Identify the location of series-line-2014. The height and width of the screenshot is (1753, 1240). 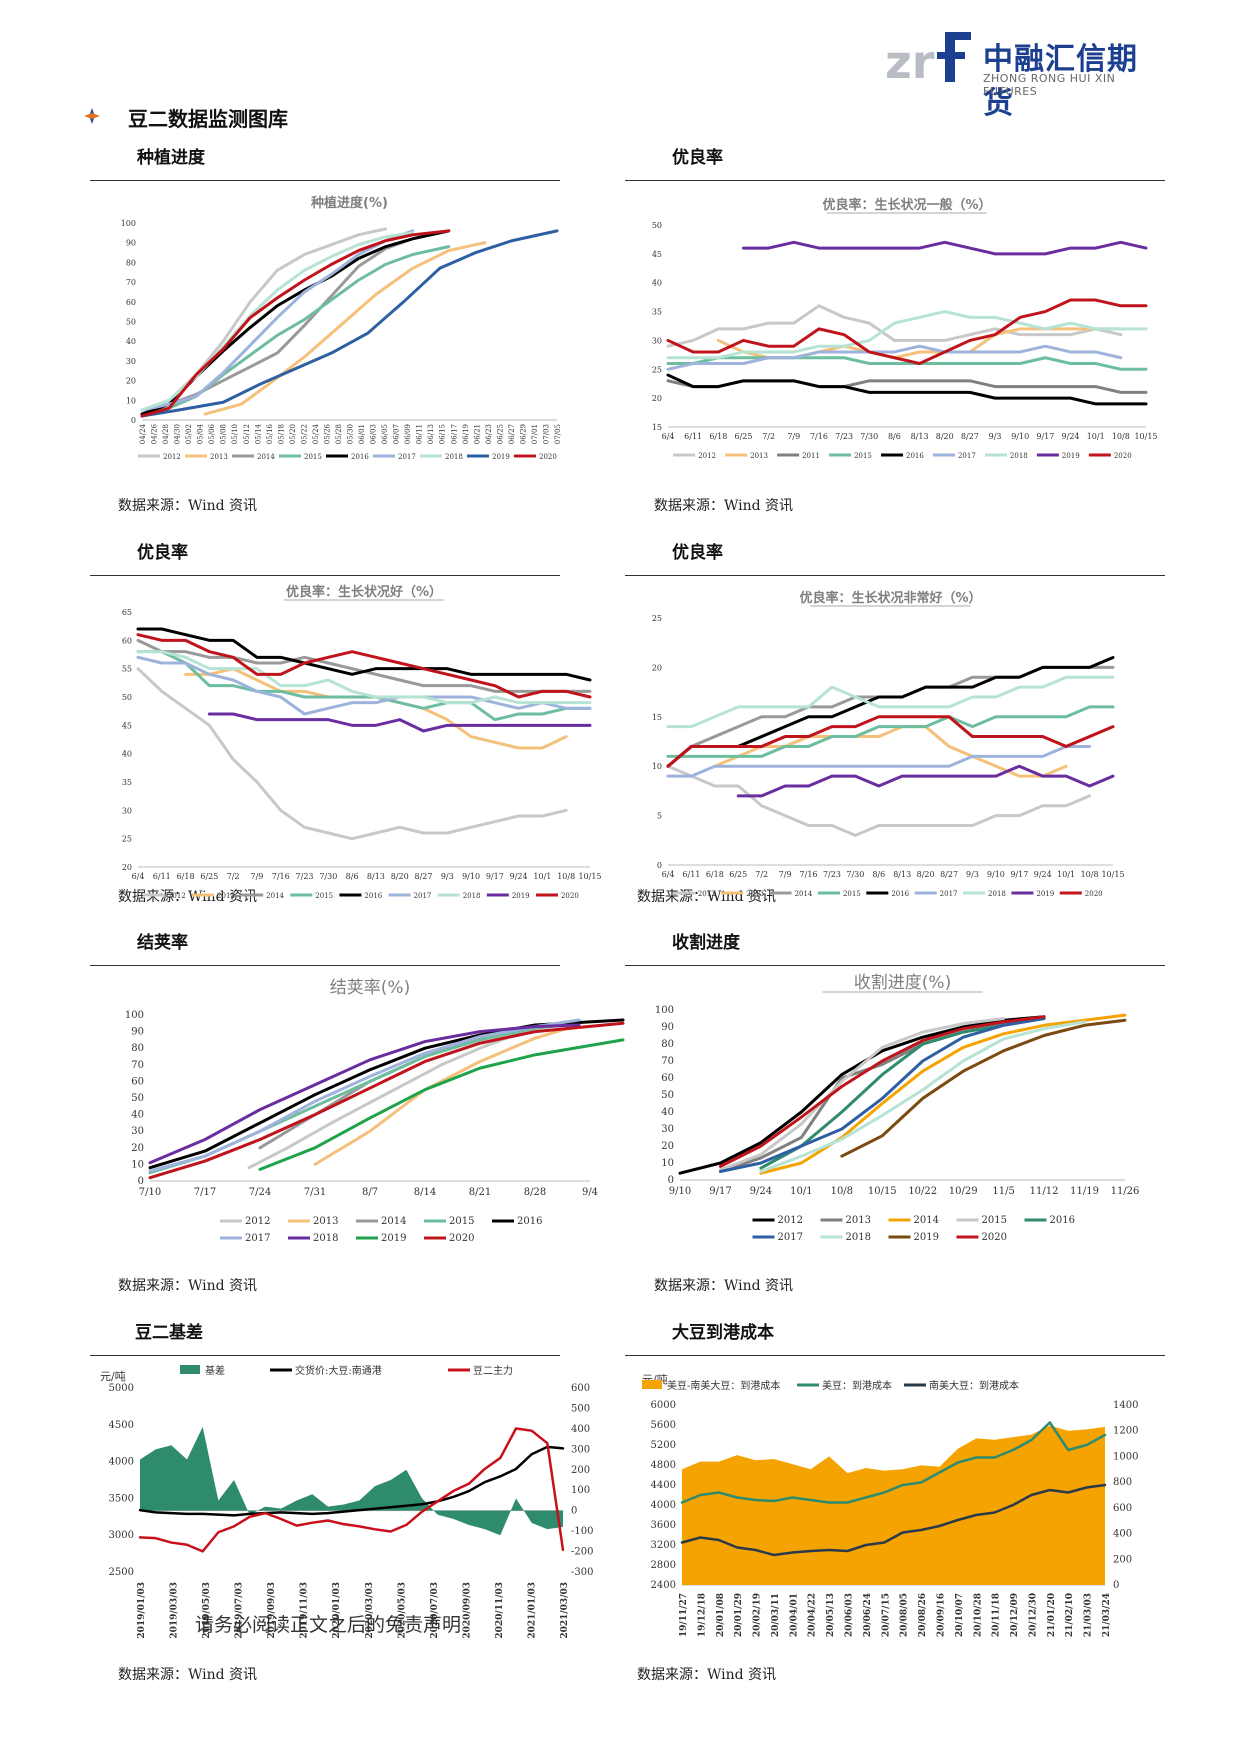
(943, 1094).